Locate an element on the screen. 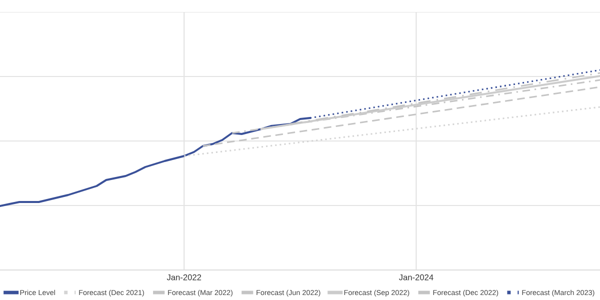 Image resolution: width=600 pixels, height=300 pixels. x-tick-label: Jan-2022 is located at coordinates (184, 277).